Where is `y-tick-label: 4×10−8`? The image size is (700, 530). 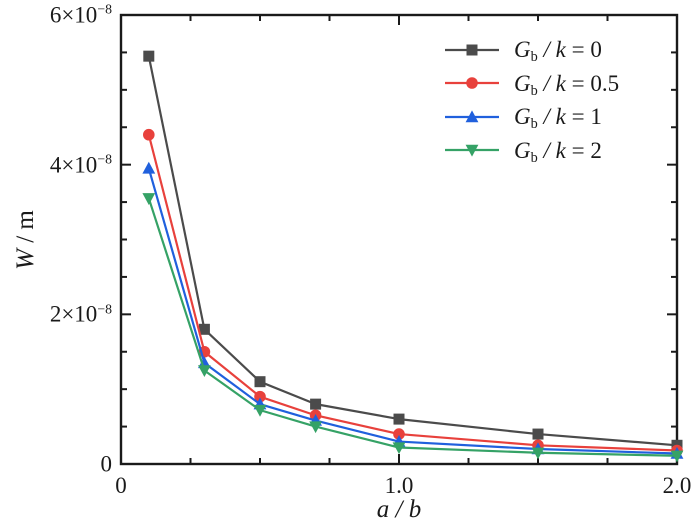 y-tick-label: 4×10−8 is located at coordinates (56, 164).